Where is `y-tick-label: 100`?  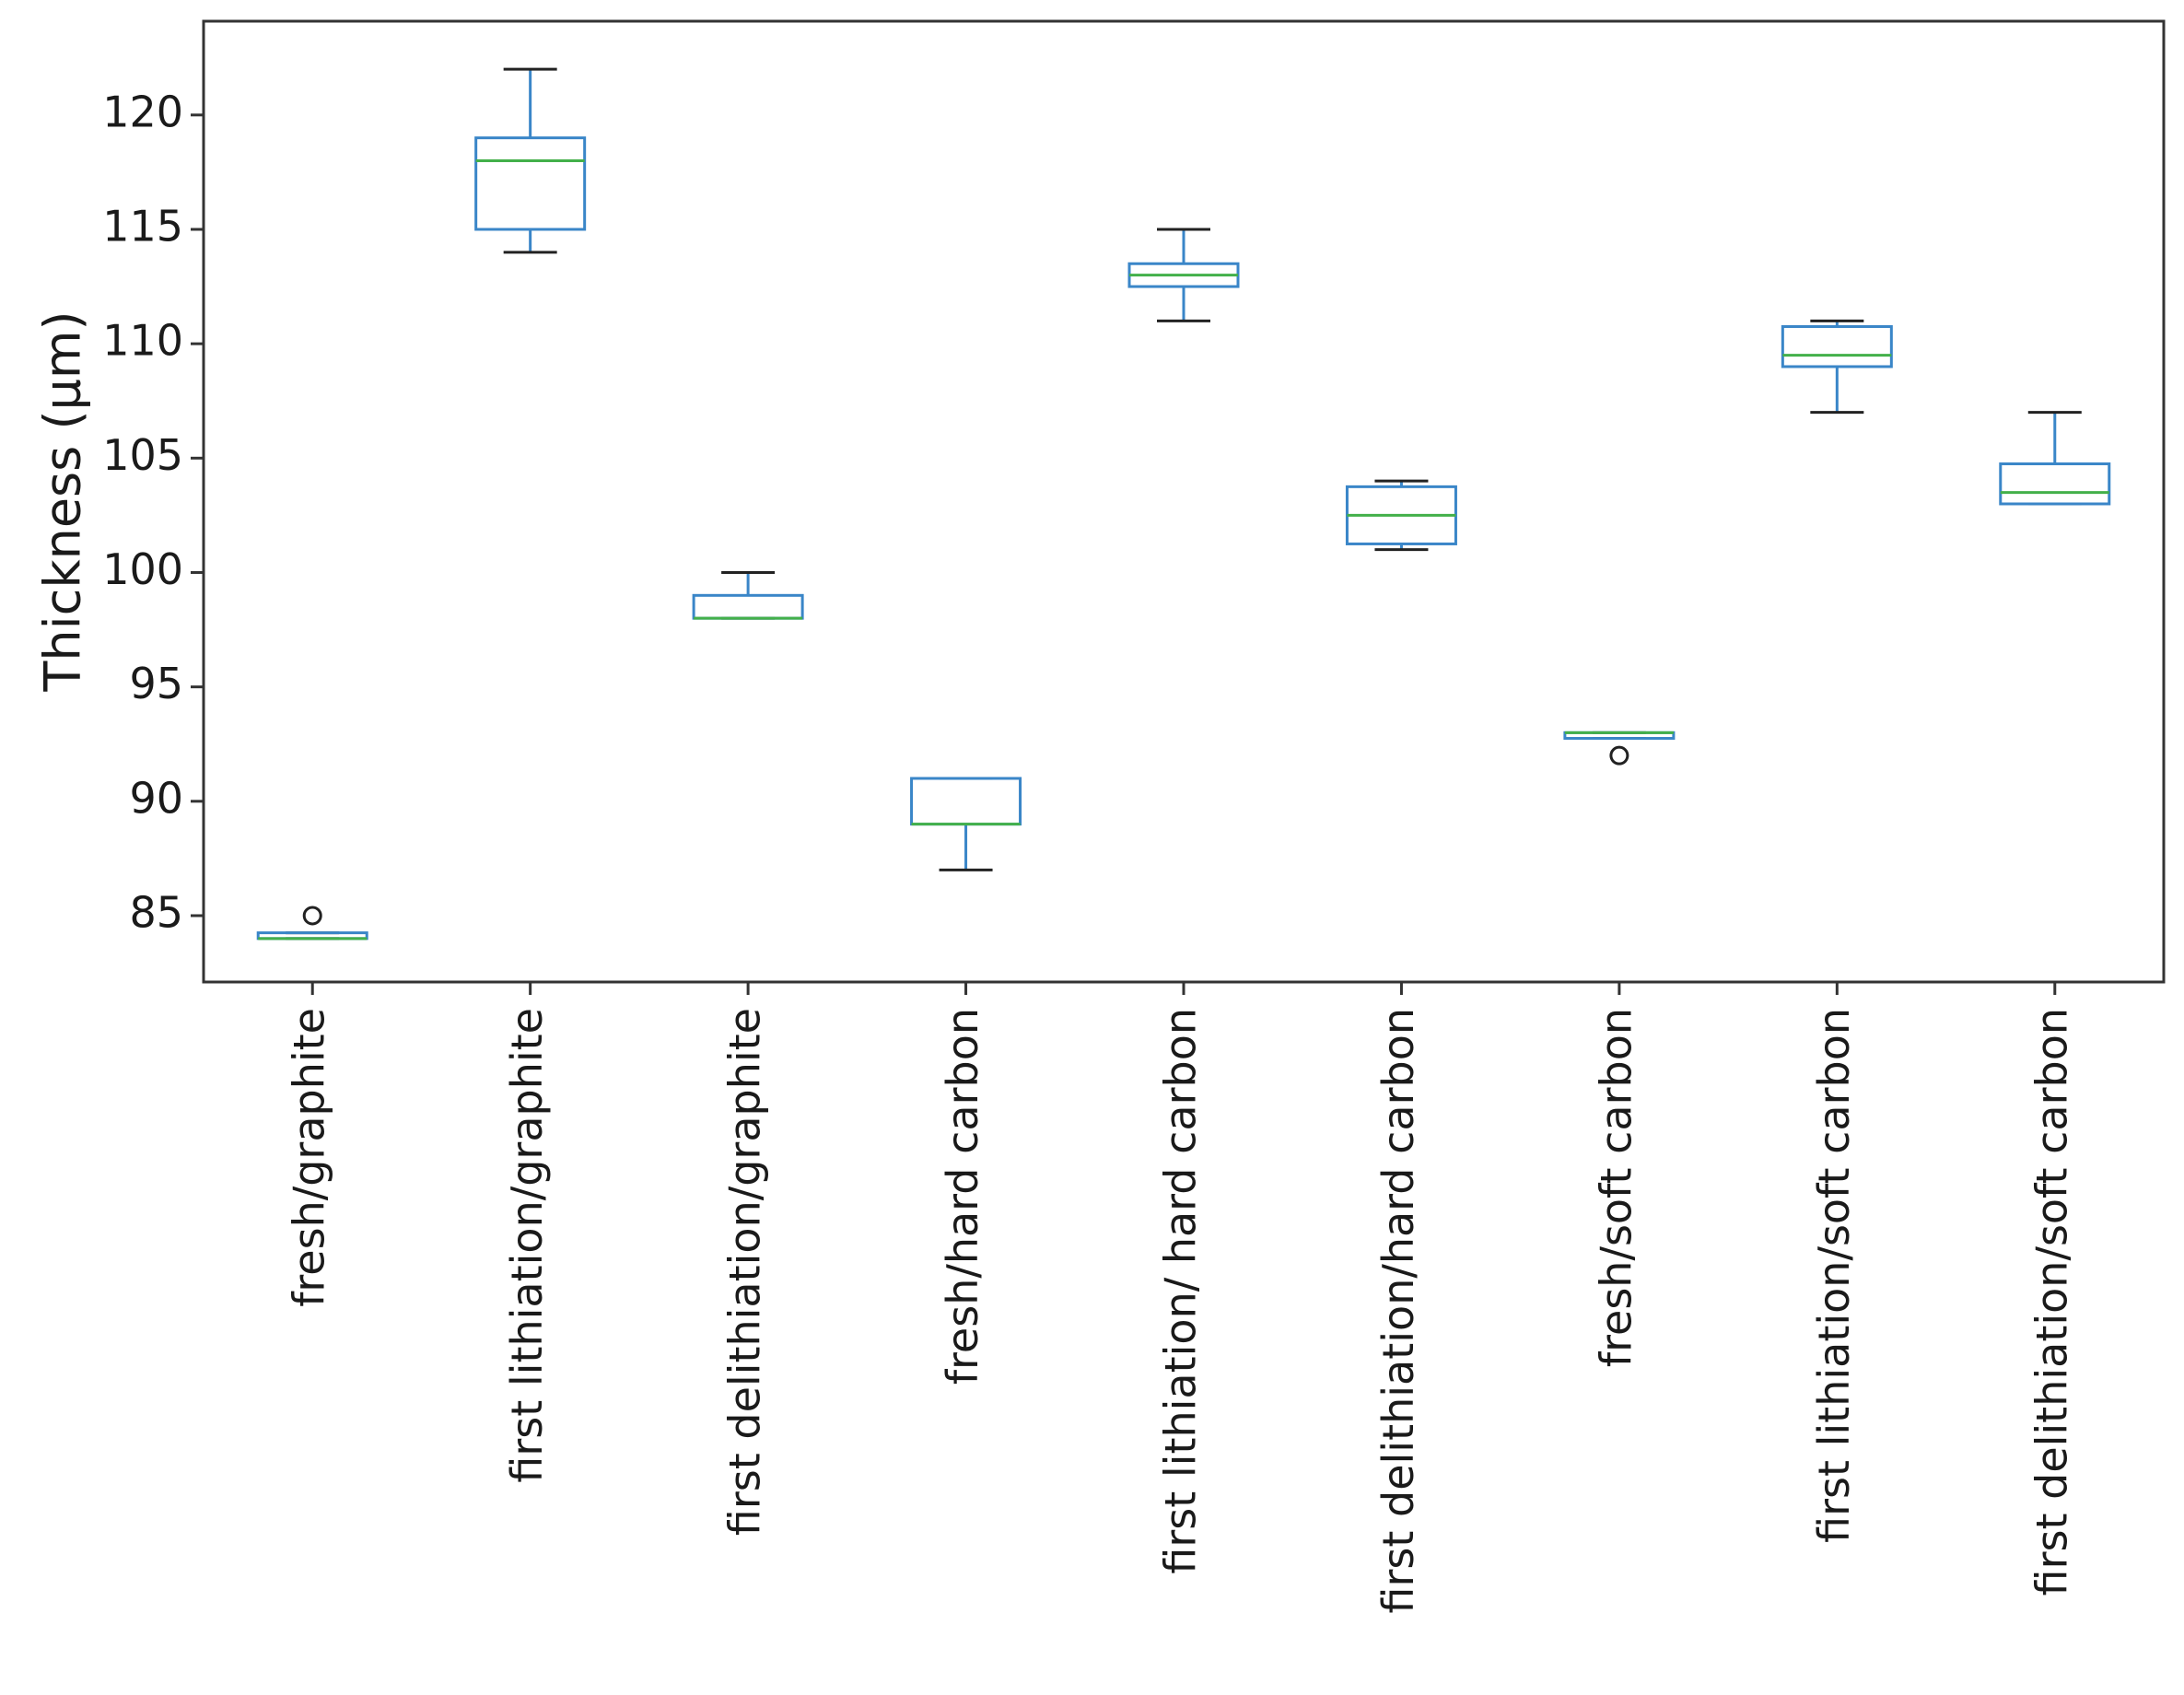
y-tick-label: 100 is located at coordinates (142, 569).